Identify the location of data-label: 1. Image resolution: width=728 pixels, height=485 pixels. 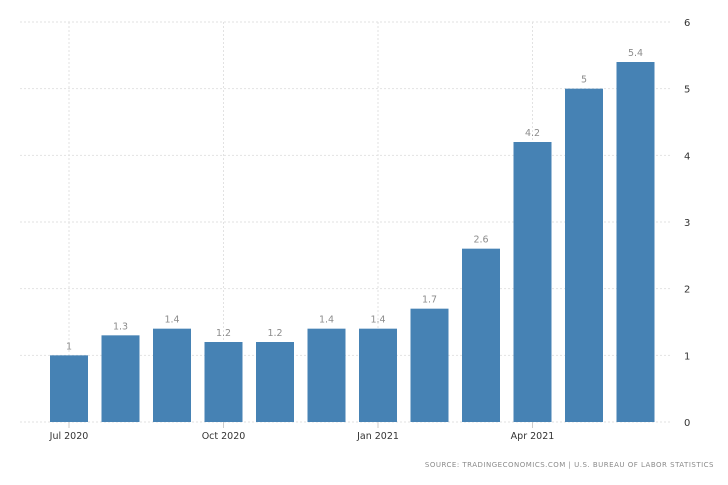
(69, 346).